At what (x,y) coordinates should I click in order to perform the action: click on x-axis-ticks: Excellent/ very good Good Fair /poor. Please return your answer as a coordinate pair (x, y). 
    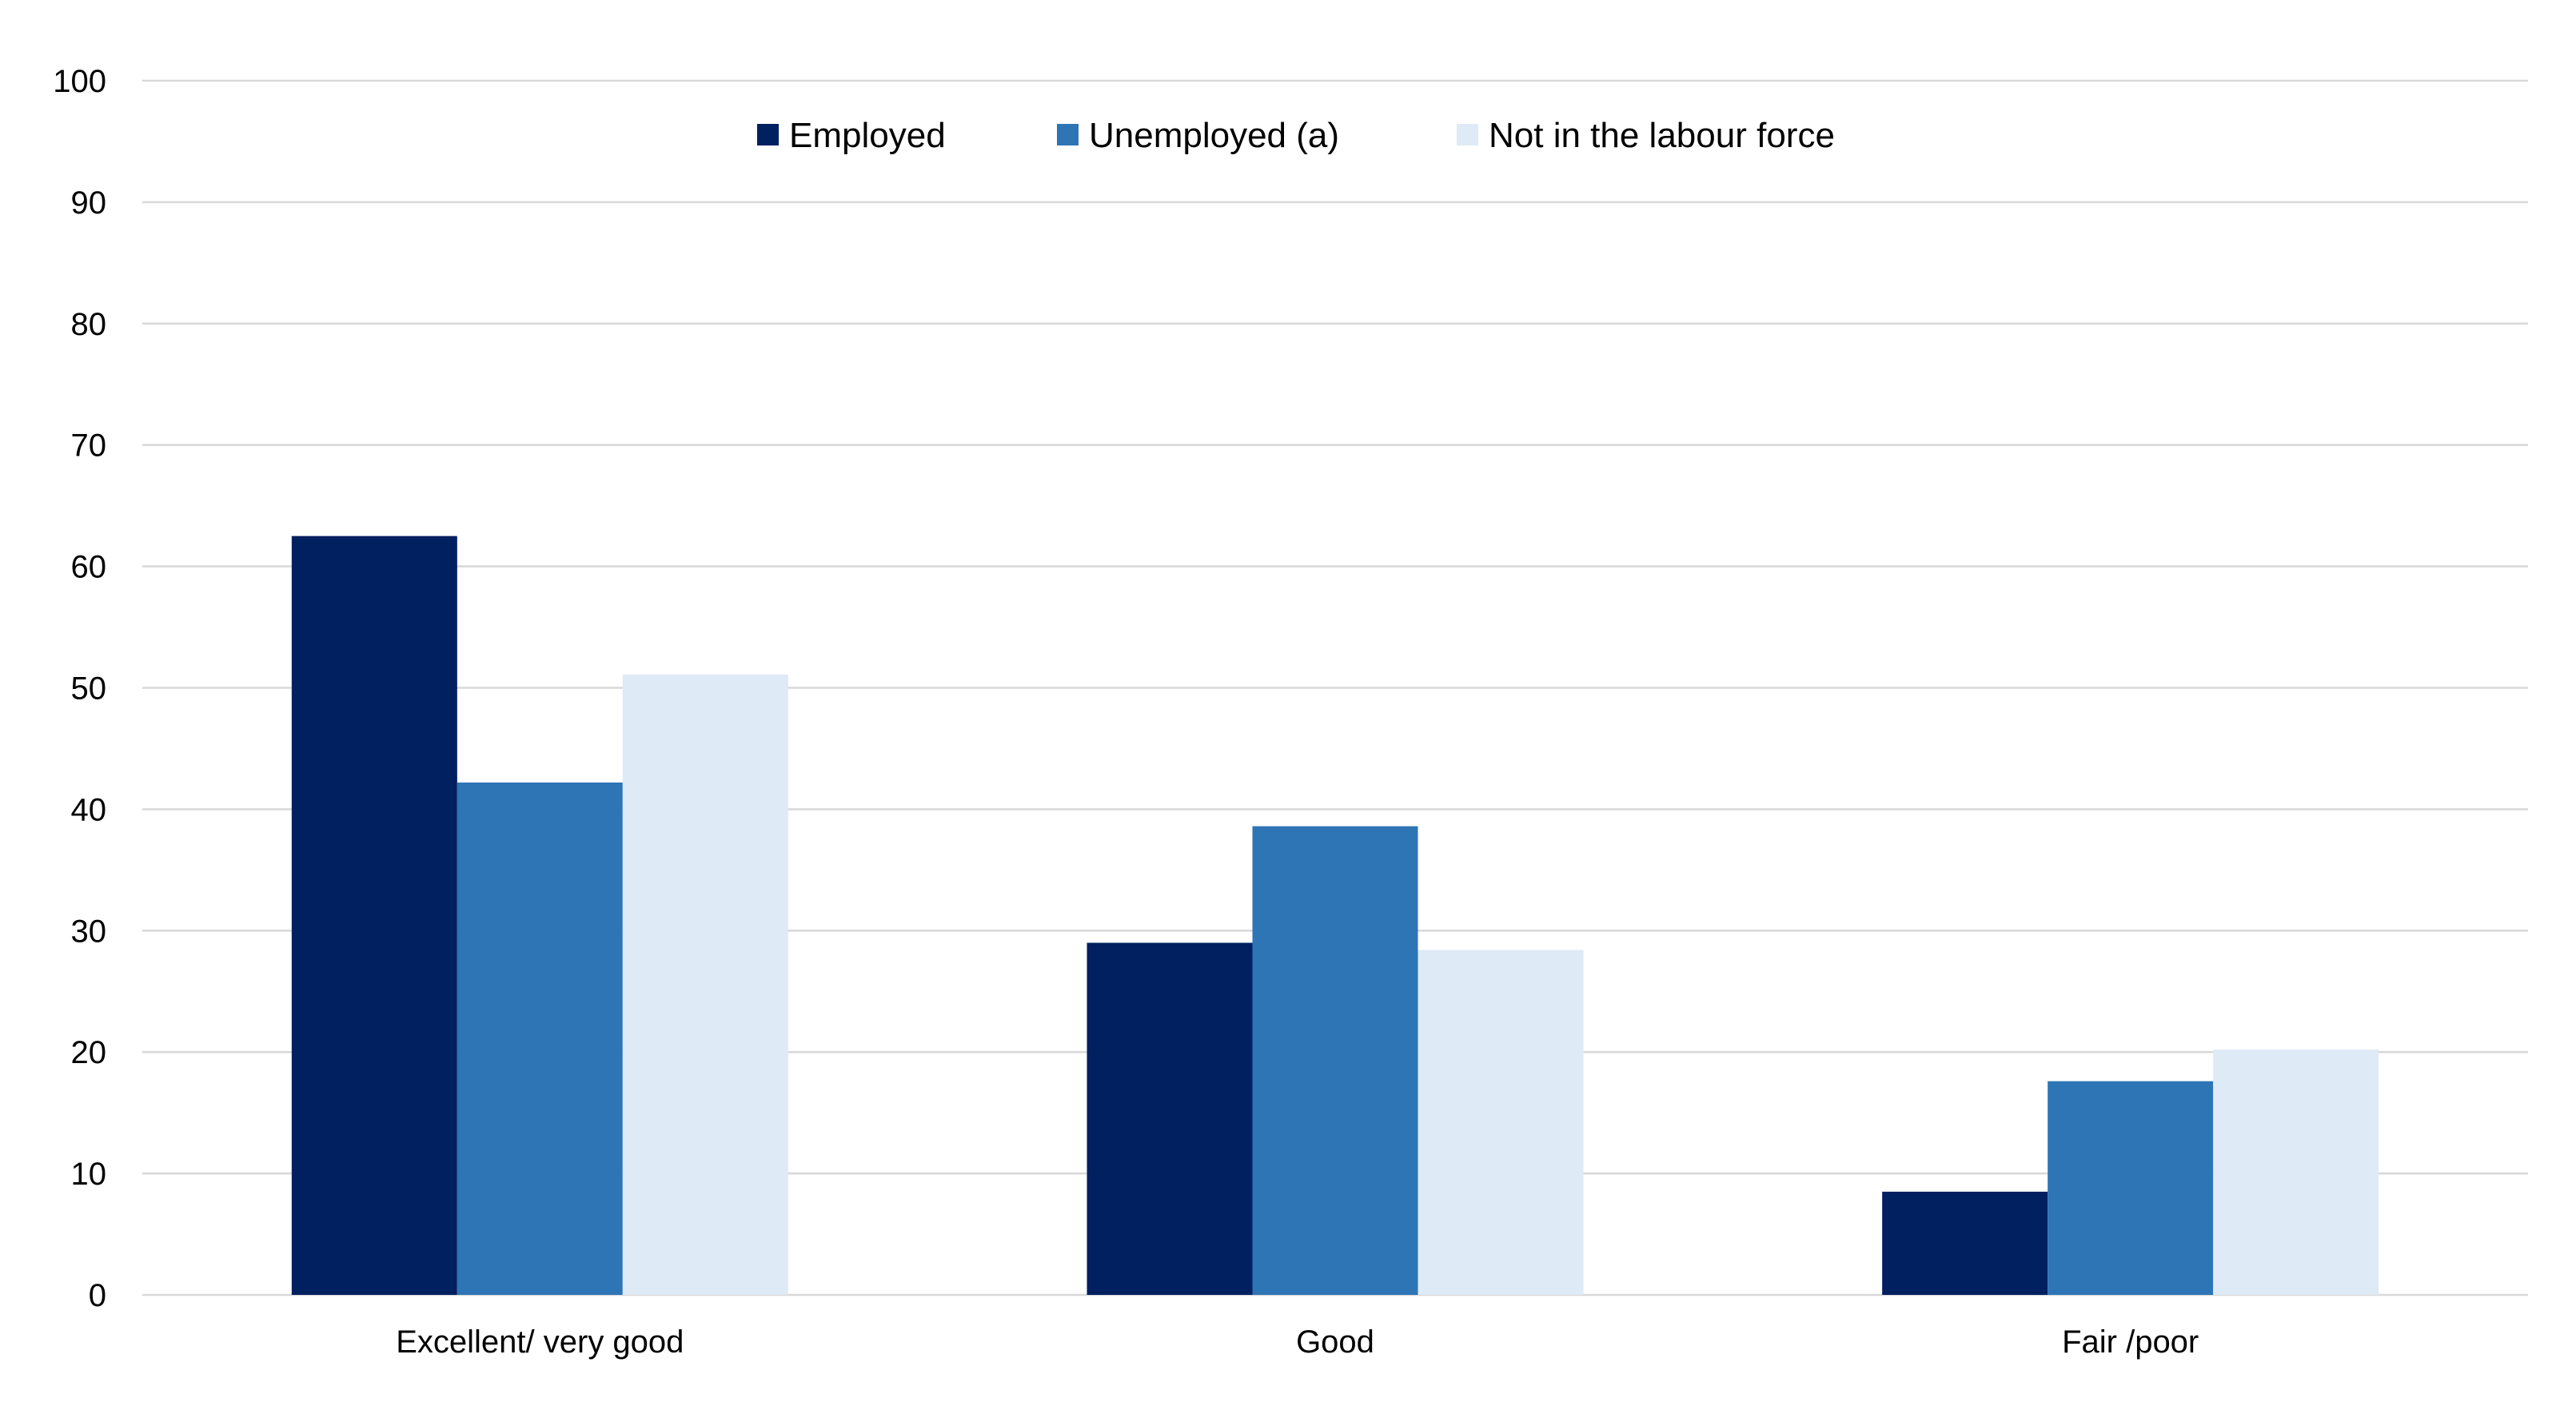
    Looking at the image, I should click on (1297, 1342).